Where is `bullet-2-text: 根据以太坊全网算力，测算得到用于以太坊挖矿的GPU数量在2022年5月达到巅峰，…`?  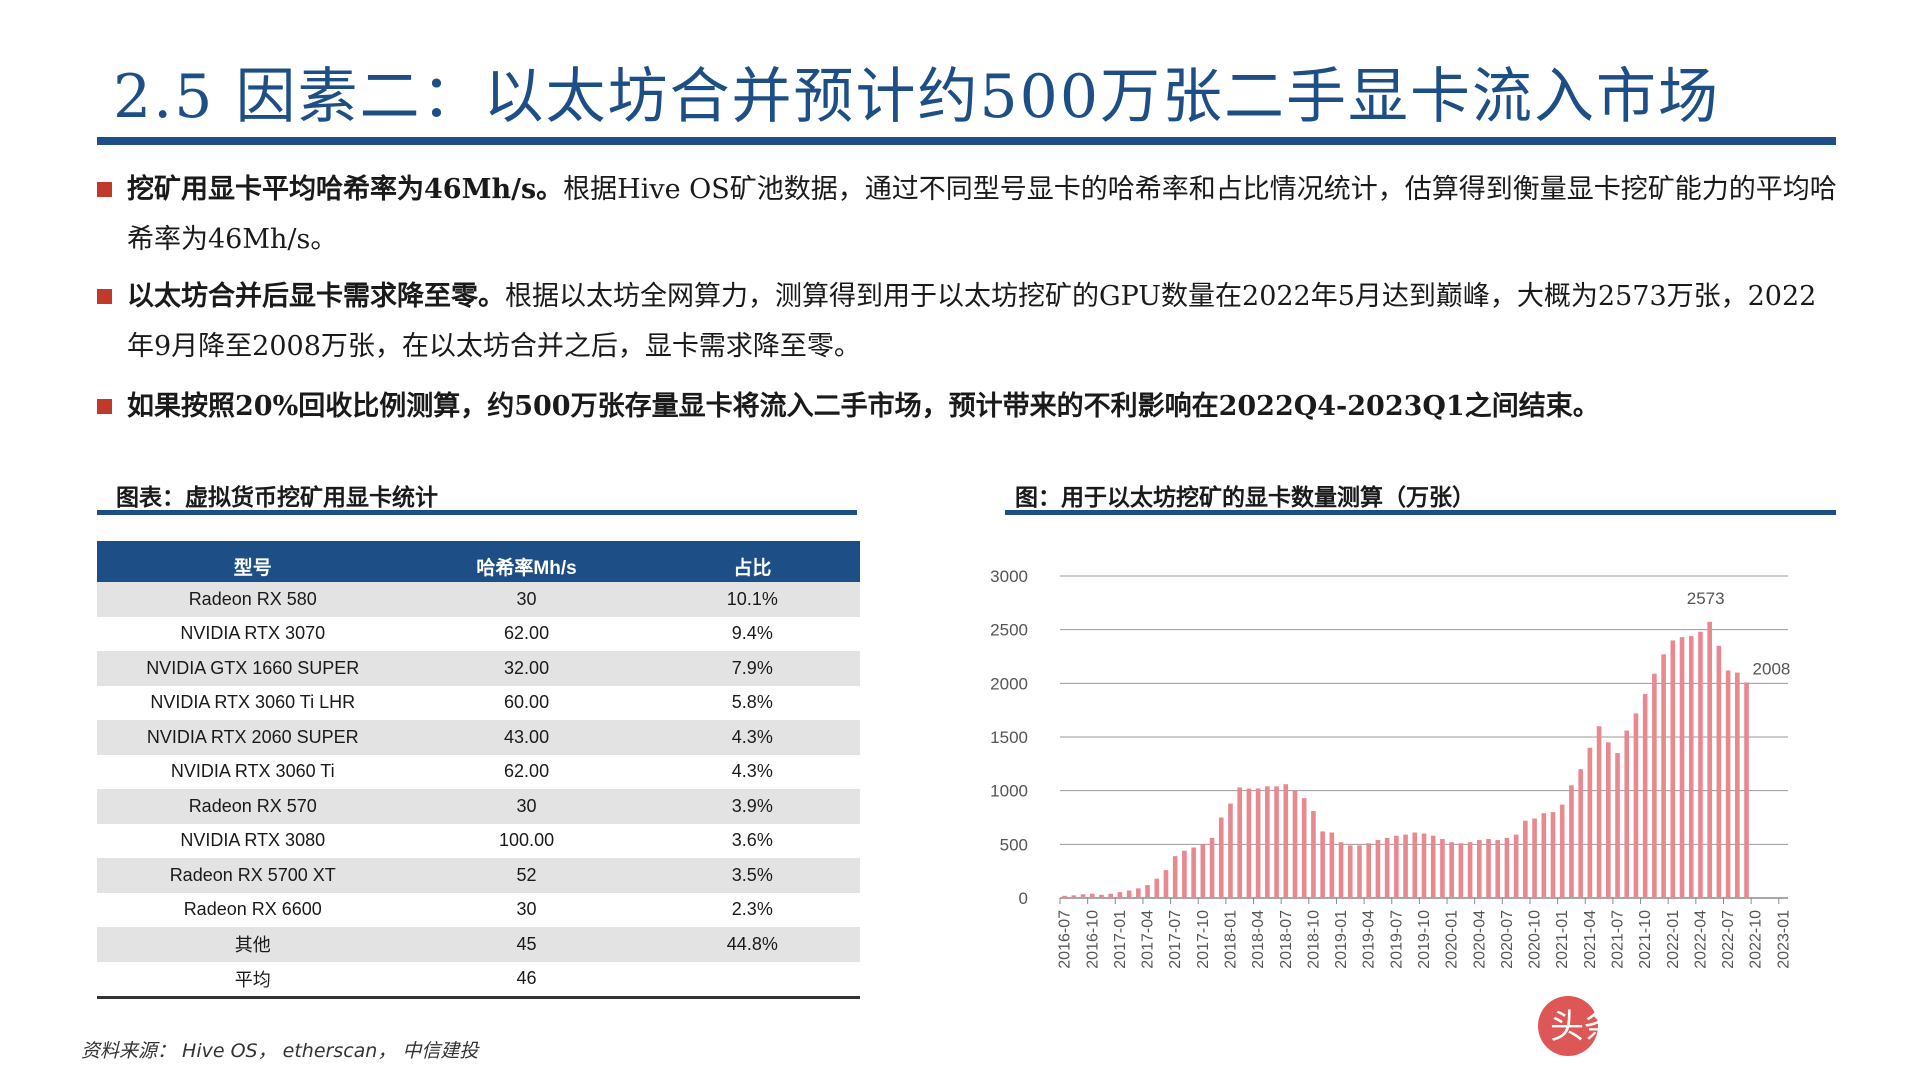 bullet-2-text: 根据以太坊全网算力，测算得到用于以太坊挖矿的GPU数量在2022年5月达到巅峰，… is located at coordinates (972, 321).